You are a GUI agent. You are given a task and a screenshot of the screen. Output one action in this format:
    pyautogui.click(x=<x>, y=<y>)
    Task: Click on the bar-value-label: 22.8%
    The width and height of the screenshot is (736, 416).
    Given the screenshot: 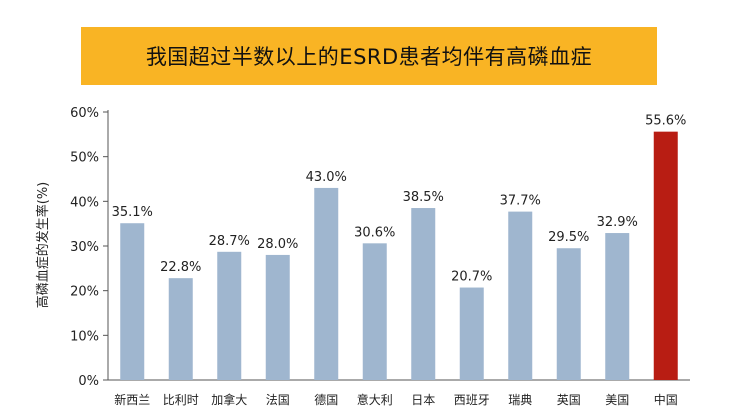 What is the action you would take?
    pyautogui.click(x=180, y=267)
    